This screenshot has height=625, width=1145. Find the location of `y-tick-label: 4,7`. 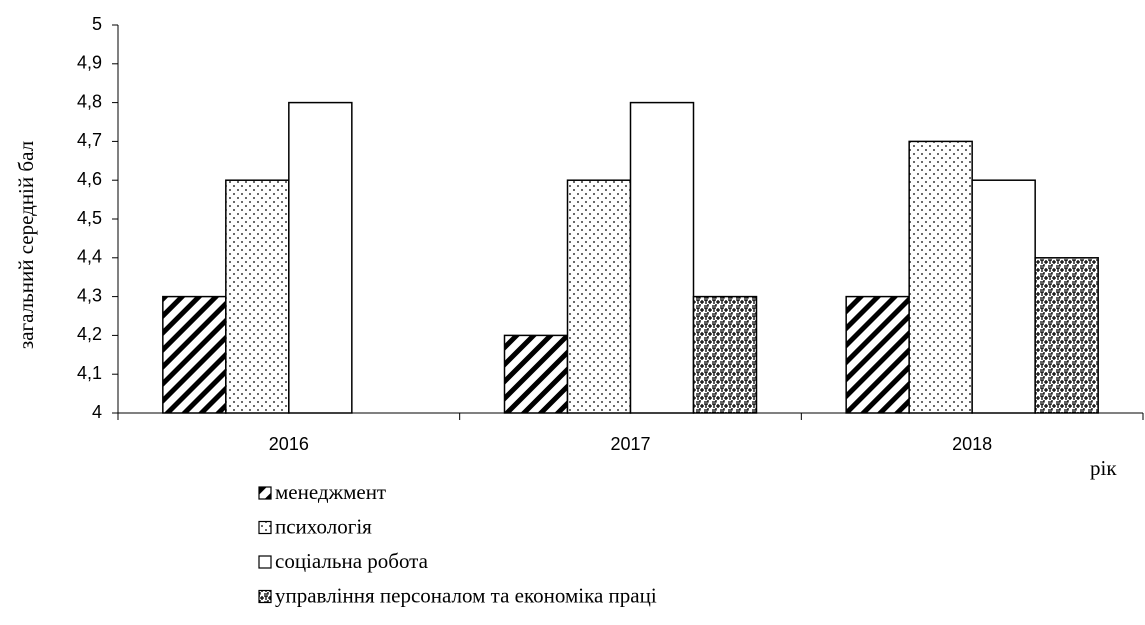

y-tick-label: 4,7 is located at coordinates (89, 140).